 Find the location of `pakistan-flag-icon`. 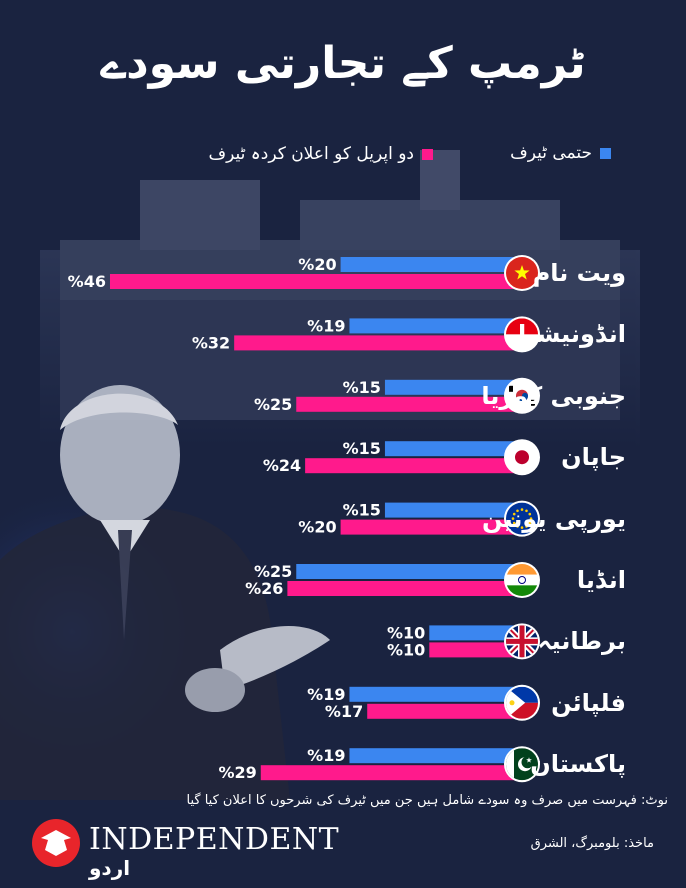

pakistan-flag-icon is located at coordinates (522, 764).